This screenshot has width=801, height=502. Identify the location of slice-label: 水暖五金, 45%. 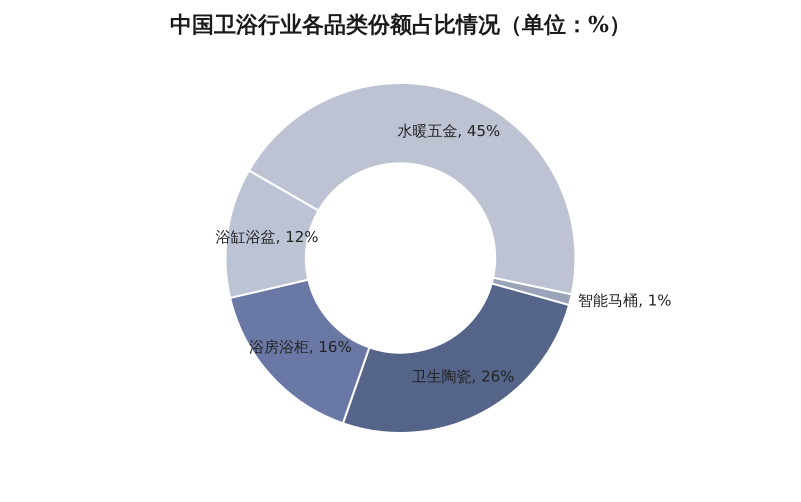
(448, 131).